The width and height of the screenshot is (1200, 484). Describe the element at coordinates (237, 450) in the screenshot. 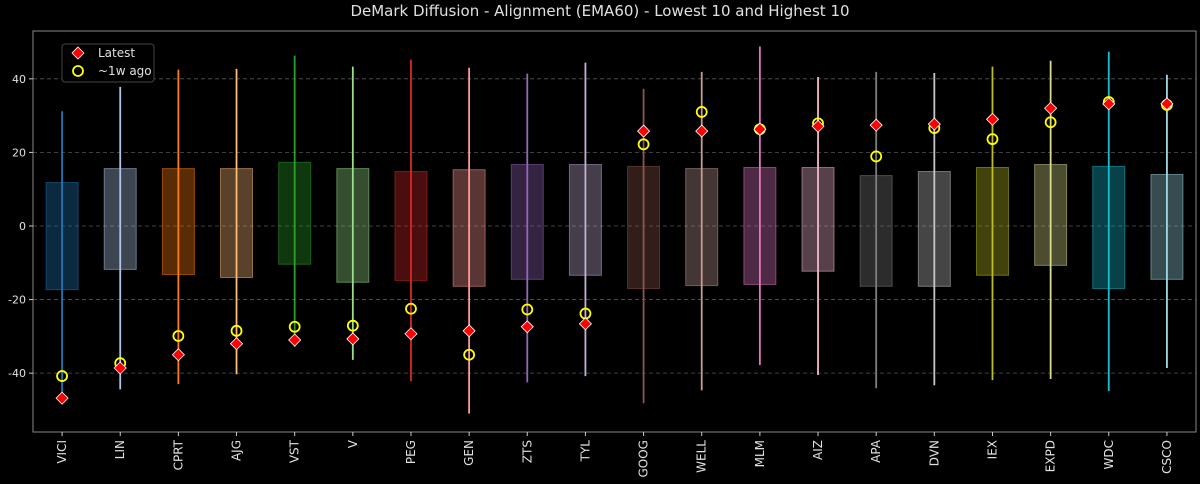

I see `x-tick-label: AJG` at that location.